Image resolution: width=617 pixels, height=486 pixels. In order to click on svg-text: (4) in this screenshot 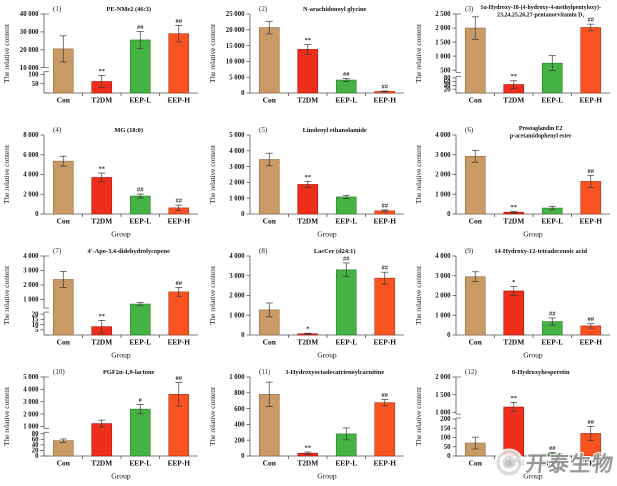, I will do `click(57, 130)`.